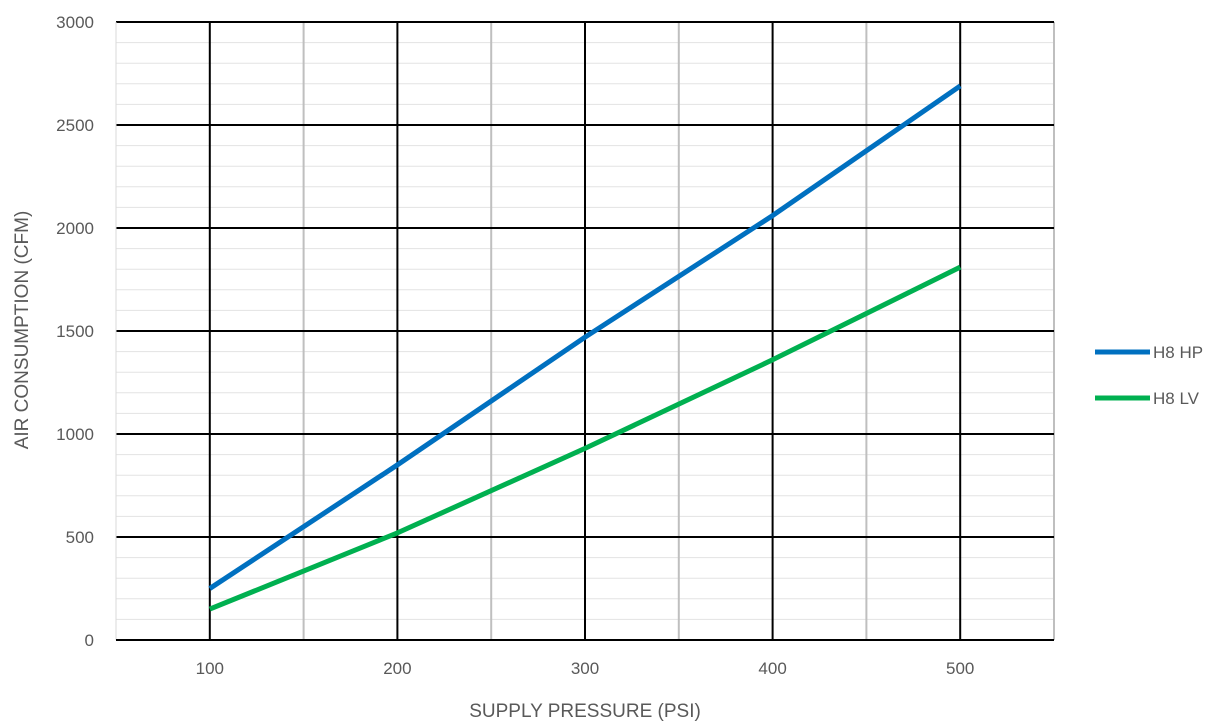  I want to click on y-tick-label: 2000, so click(75, 228).